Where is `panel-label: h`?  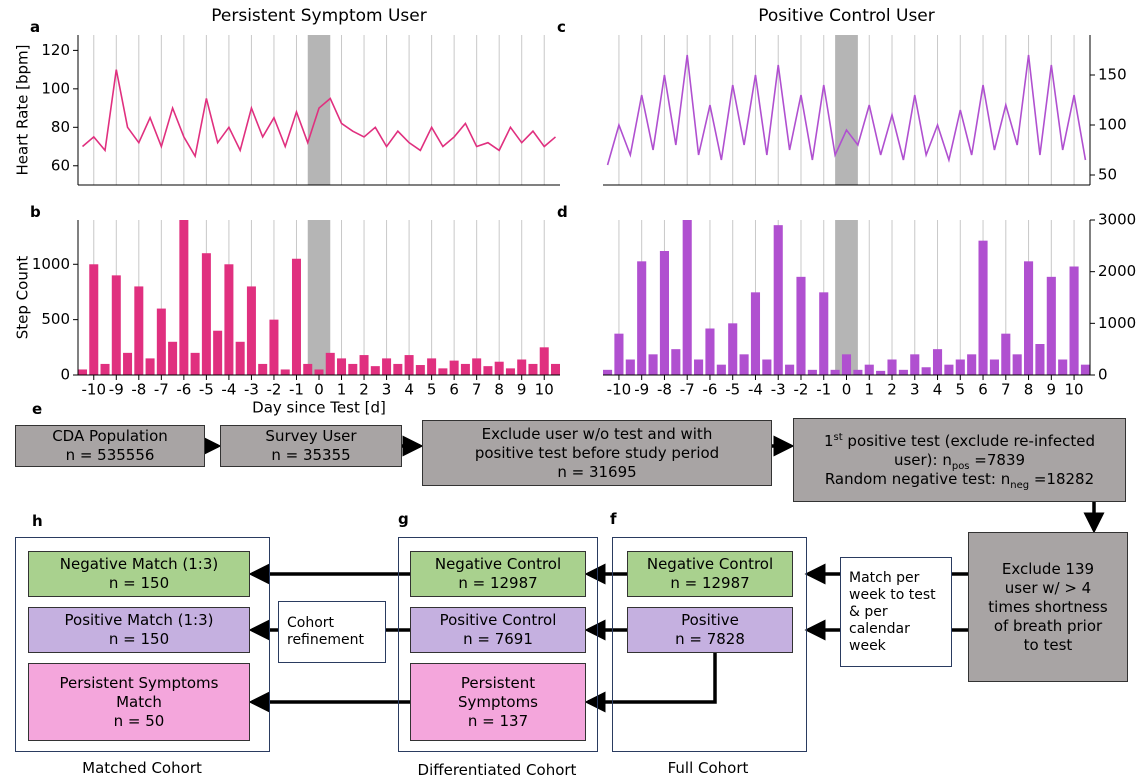
panel-label: h is located at coordinates (37, 521).